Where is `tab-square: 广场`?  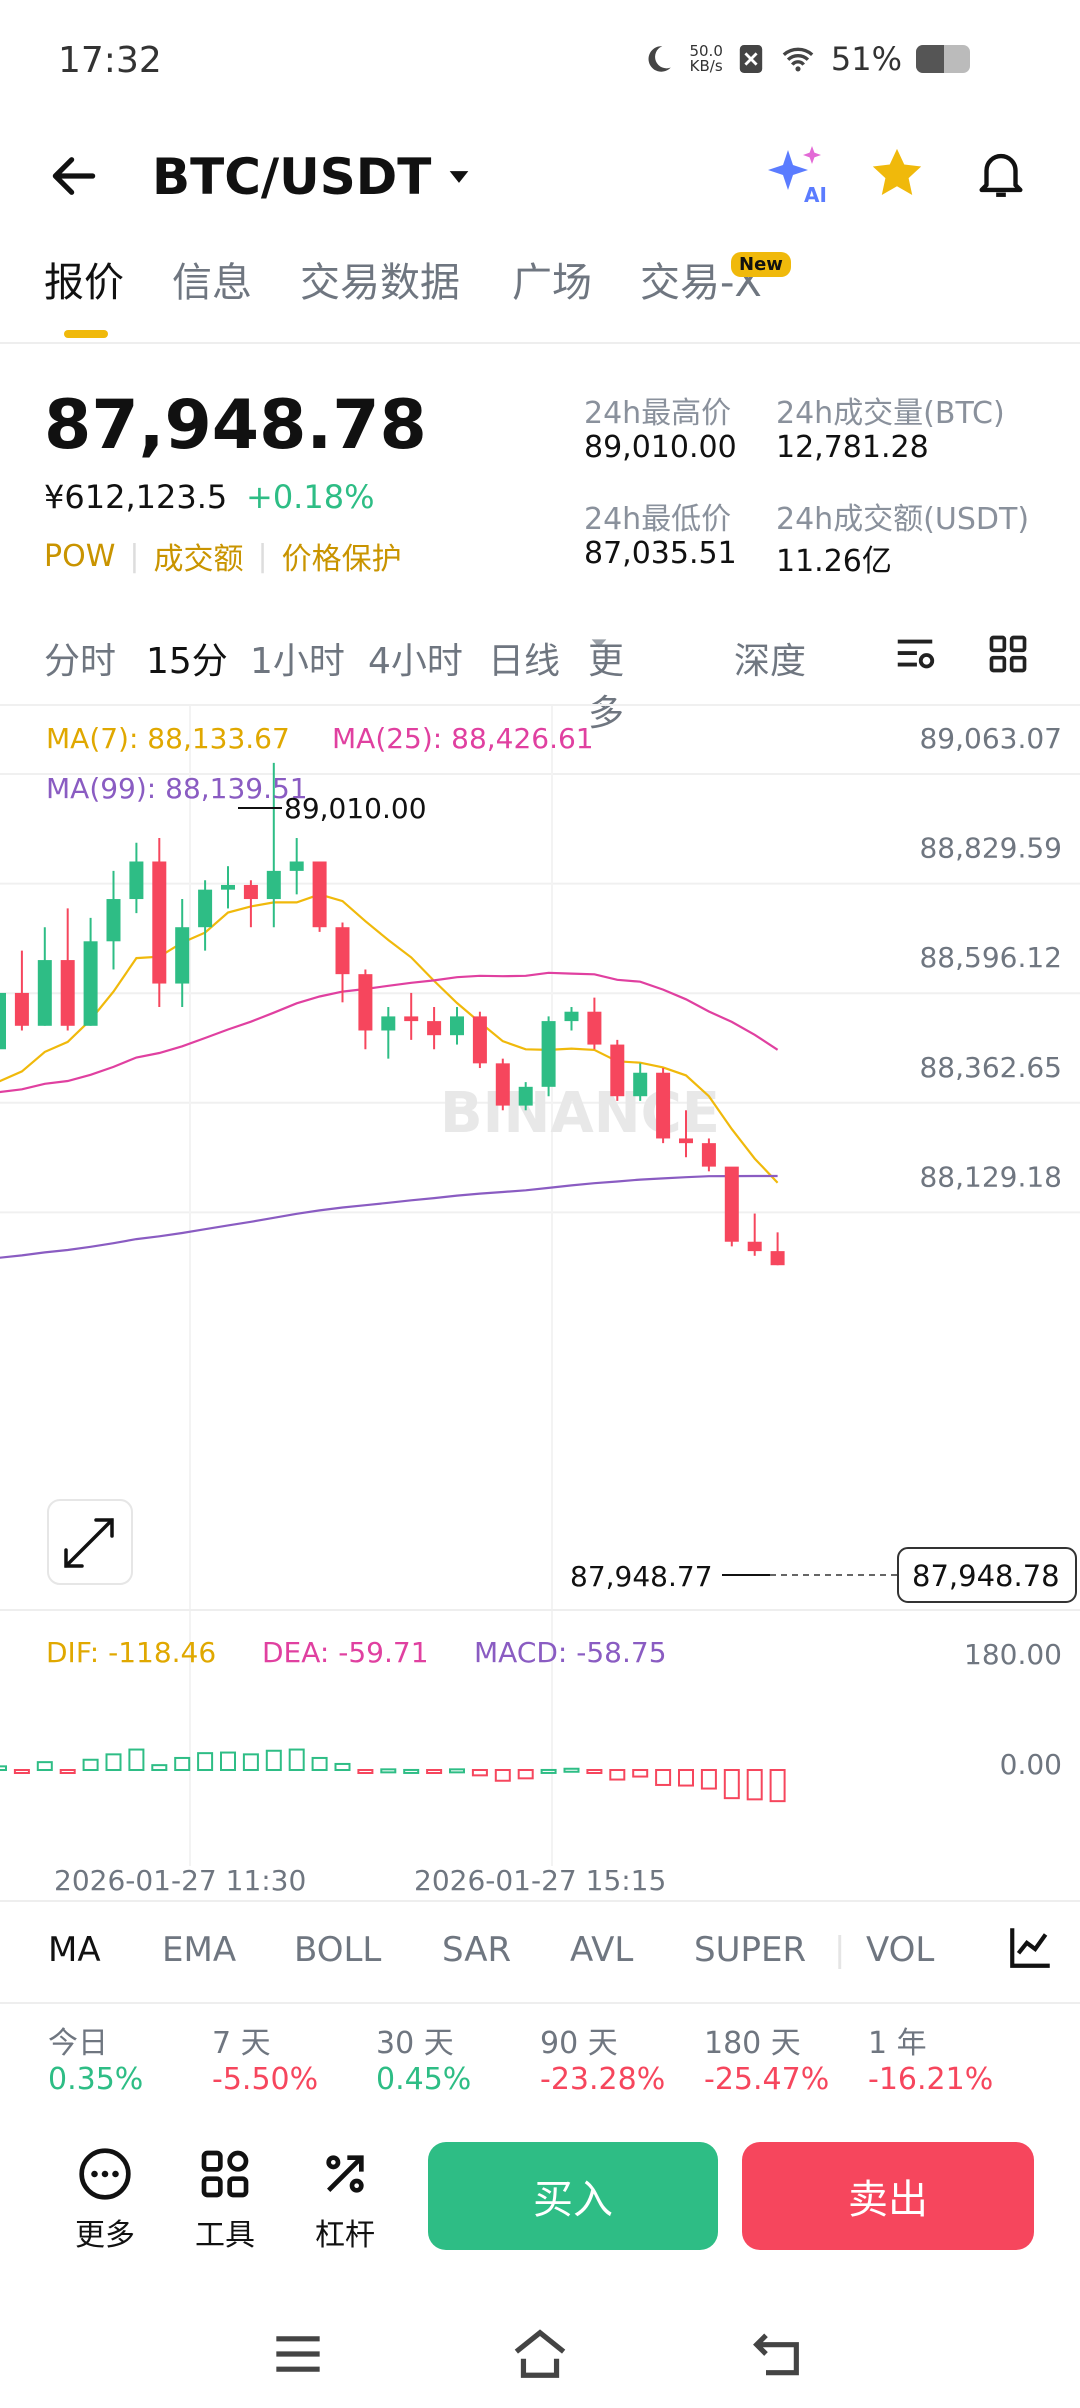 tab-square: 广场 is located at coordinates (552, 283).